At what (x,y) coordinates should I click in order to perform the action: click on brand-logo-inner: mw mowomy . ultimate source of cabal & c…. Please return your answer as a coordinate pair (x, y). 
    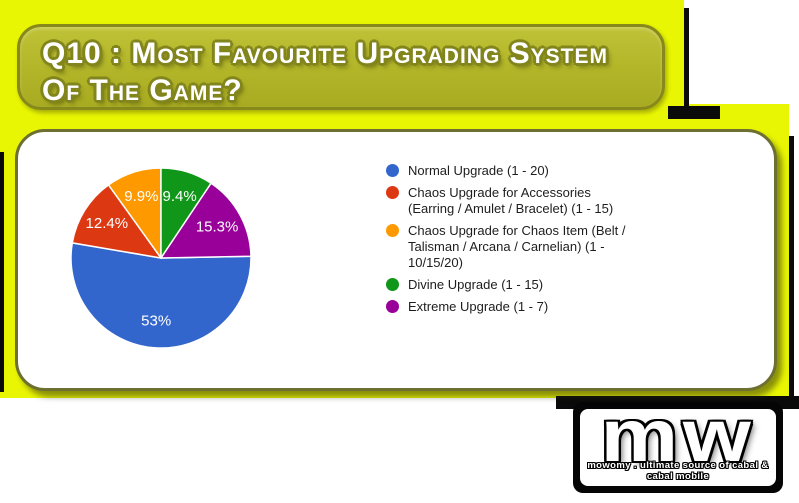
    Looking at the image, I should click on (678, 447).